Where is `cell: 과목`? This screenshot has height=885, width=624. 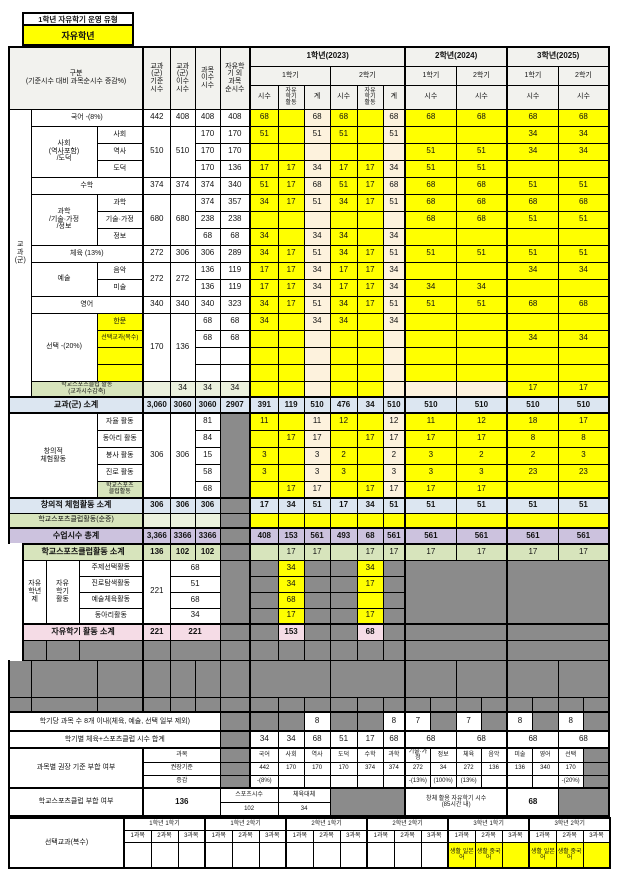 cell: 과목 is located at coordinates (181, 754).